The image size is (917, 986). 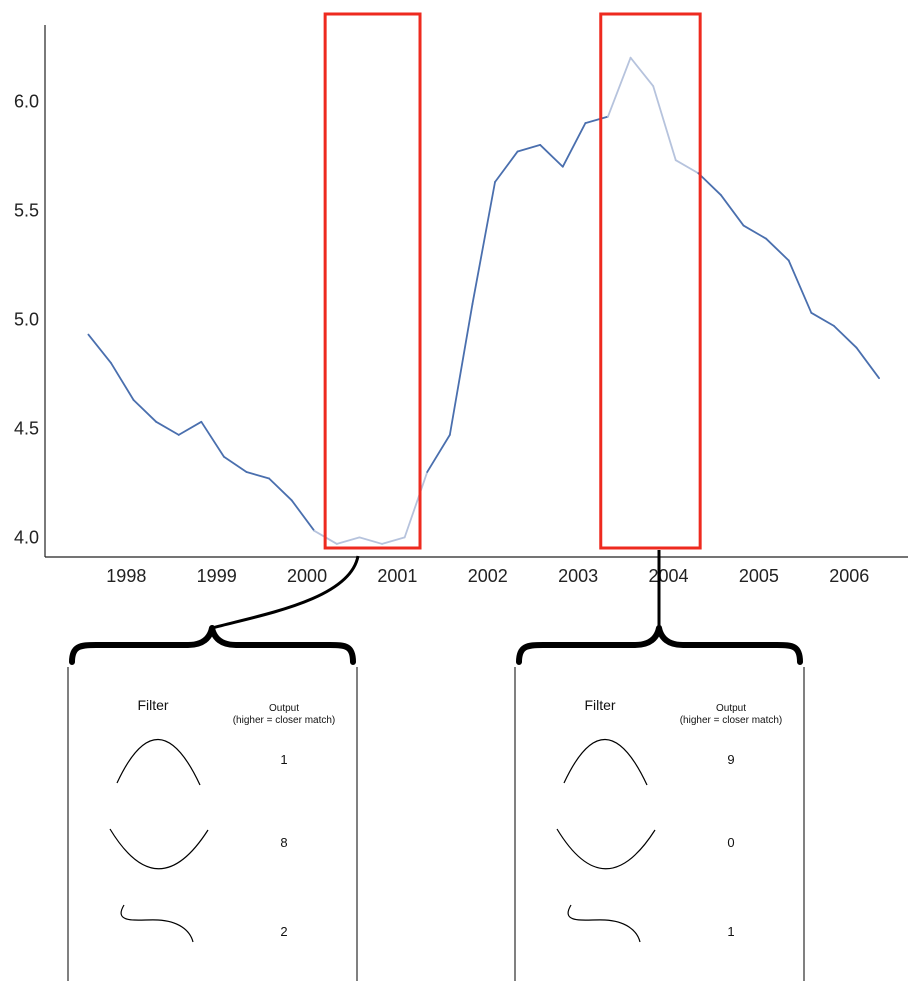 What do you see at coordinates (212, 645) in the screenshot?
I see `brace-left` at bounding box center [212, 645].